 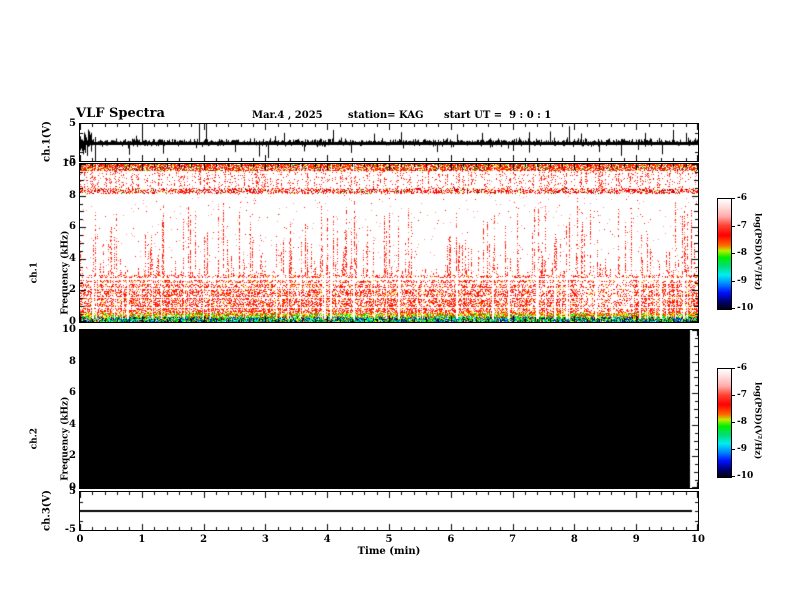 I want to click on y-tick-label-ch2-spec: 0, so click(x=72, y=487).